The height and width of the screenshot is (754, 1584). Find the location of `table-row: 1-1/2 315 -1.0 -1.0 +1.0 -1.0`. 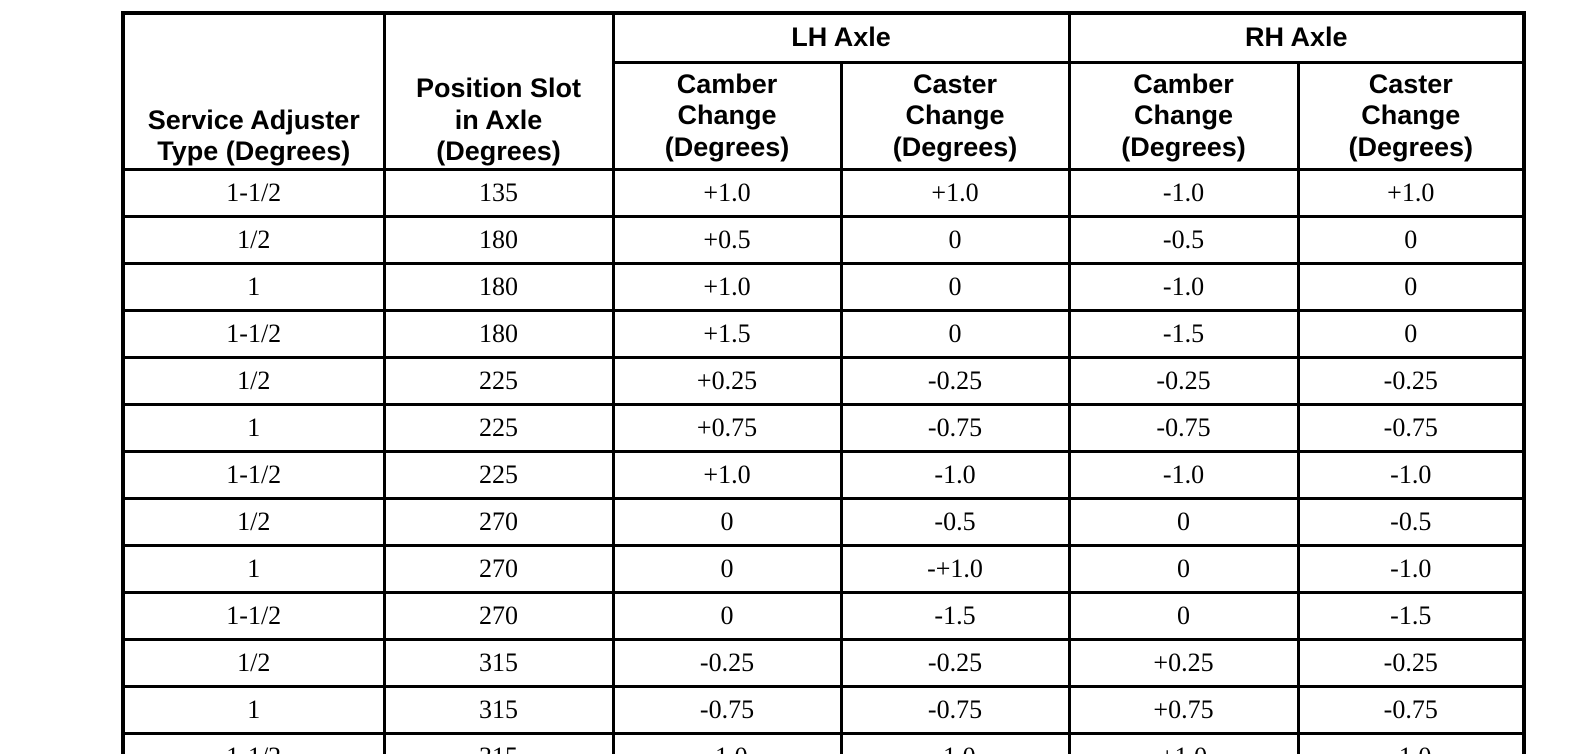

table-row: 1-1/2 315 -1.0 -1.0 +1.0 -1.0 is located at coordinates (823, 743).